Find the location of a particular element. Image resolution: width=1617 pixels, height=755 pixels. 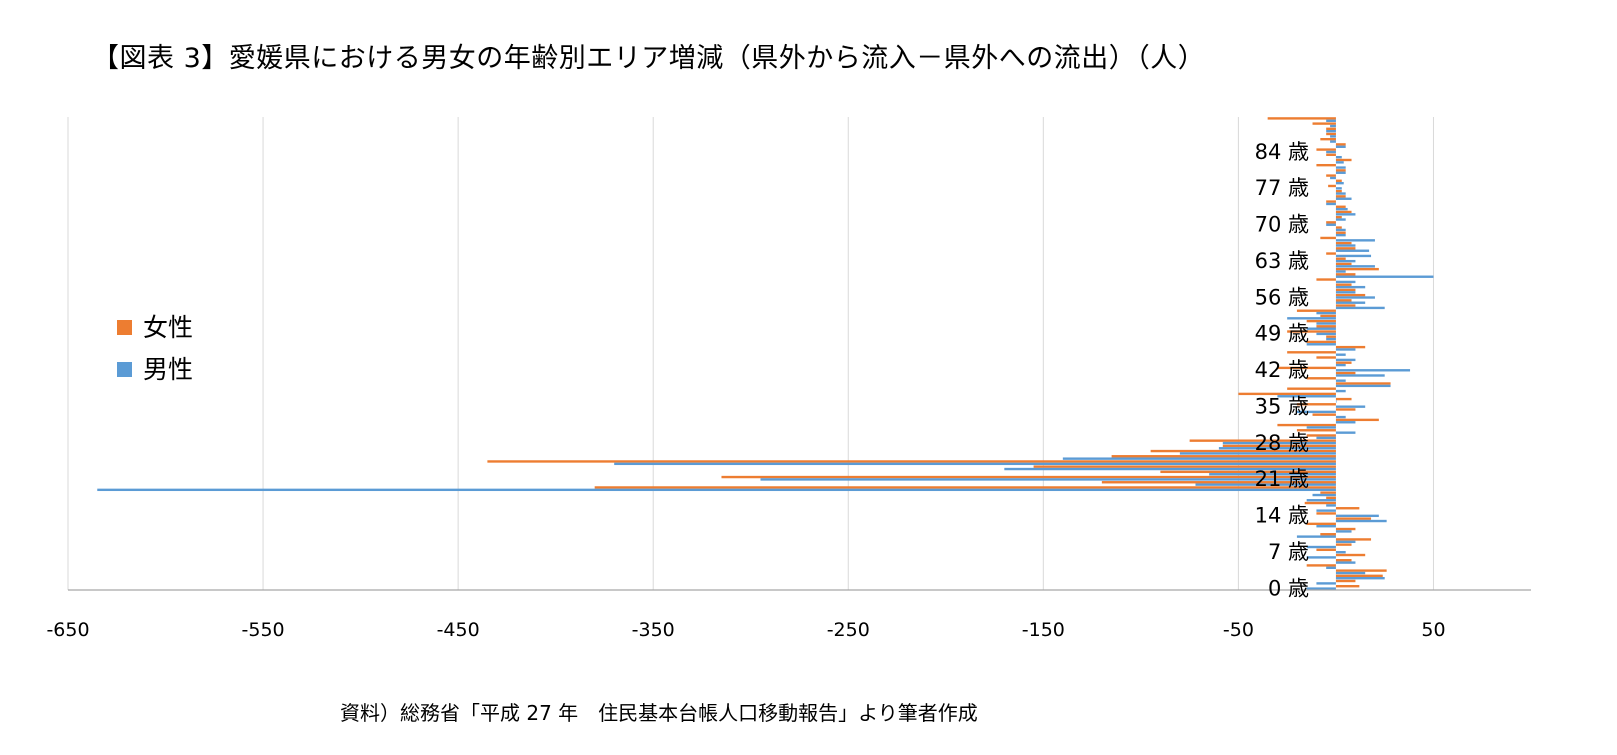

y-tick-label-11: 77 歳 is located at coordinates (1282, 188).